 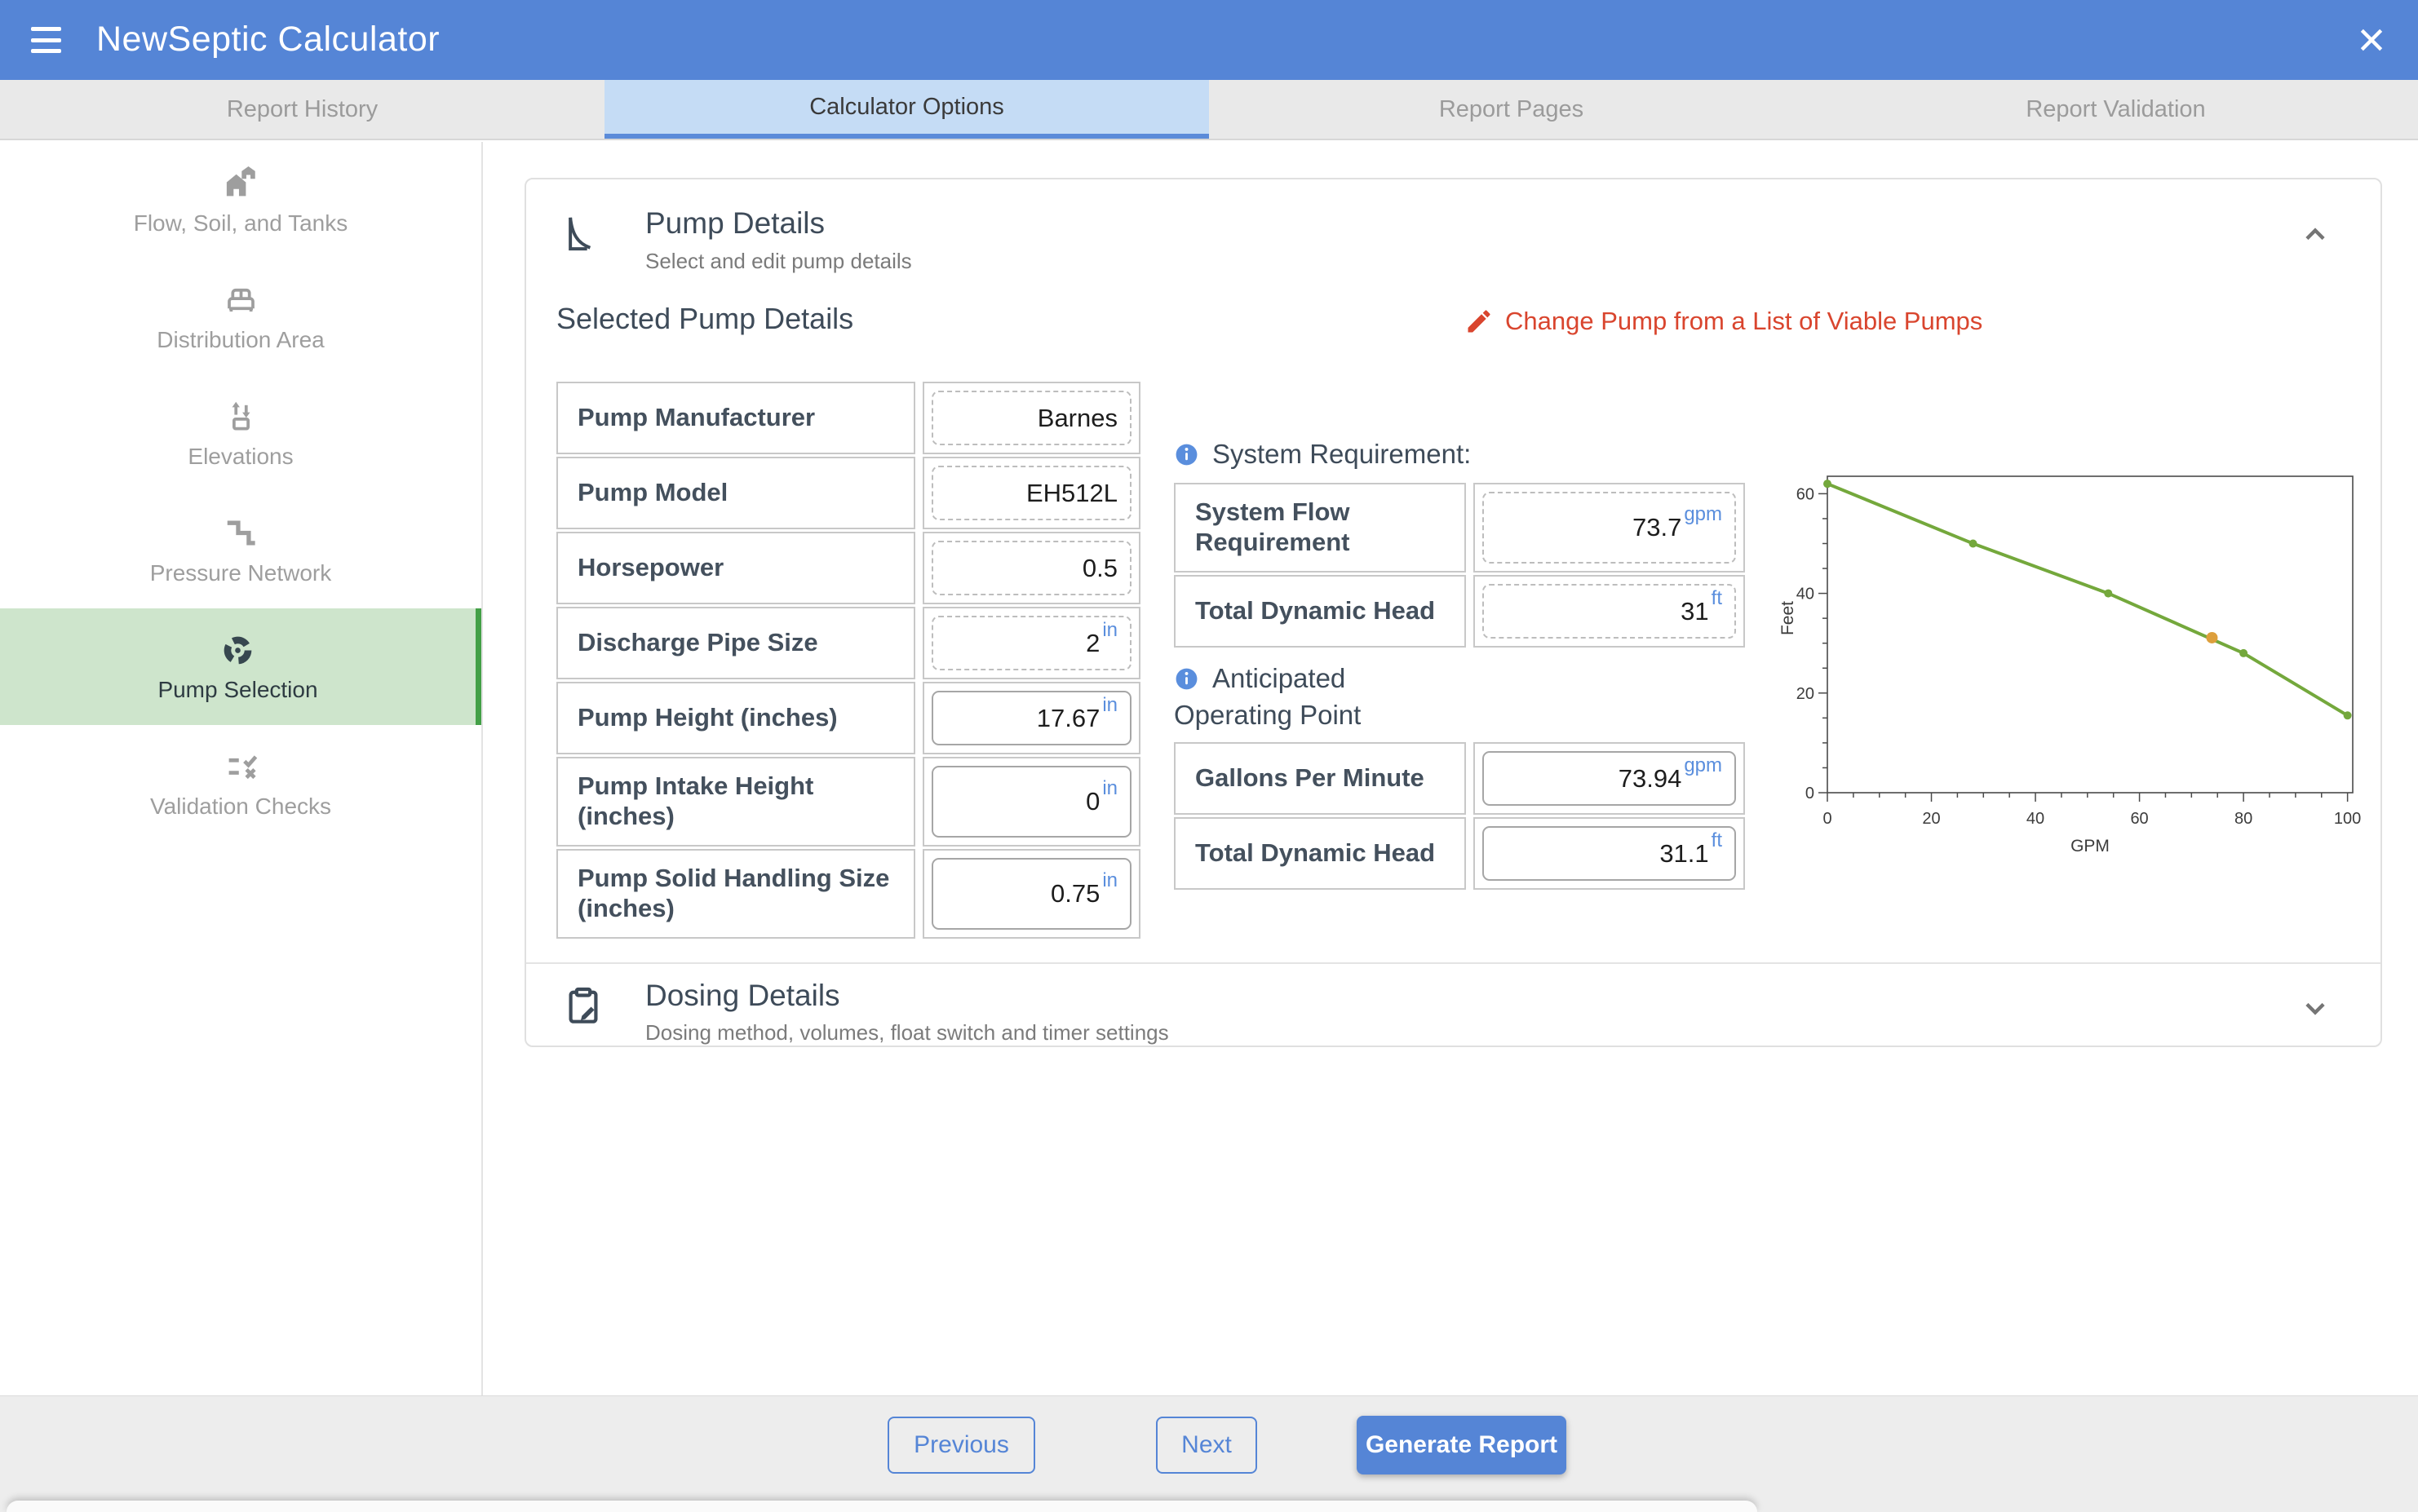 I want to click on field-value: Barnes, so click(x=1077, y=417).